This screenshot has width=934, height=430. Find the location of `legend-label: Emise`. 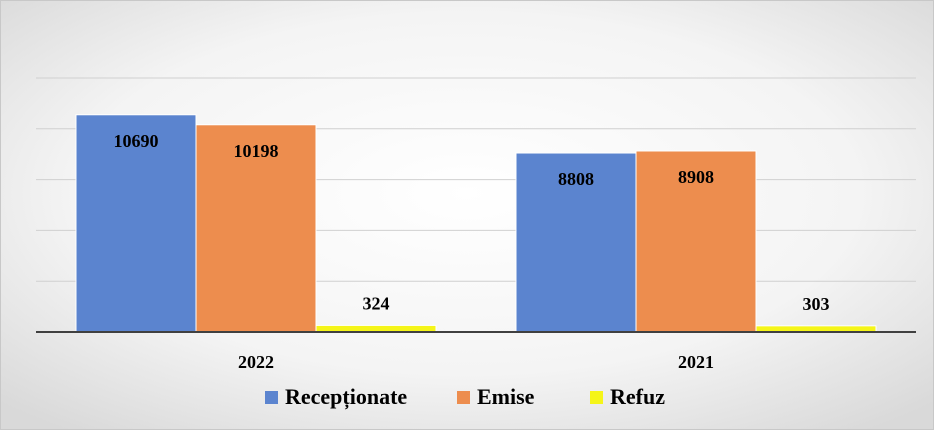

legend-label: Emise is located at coordinates (506, 396).